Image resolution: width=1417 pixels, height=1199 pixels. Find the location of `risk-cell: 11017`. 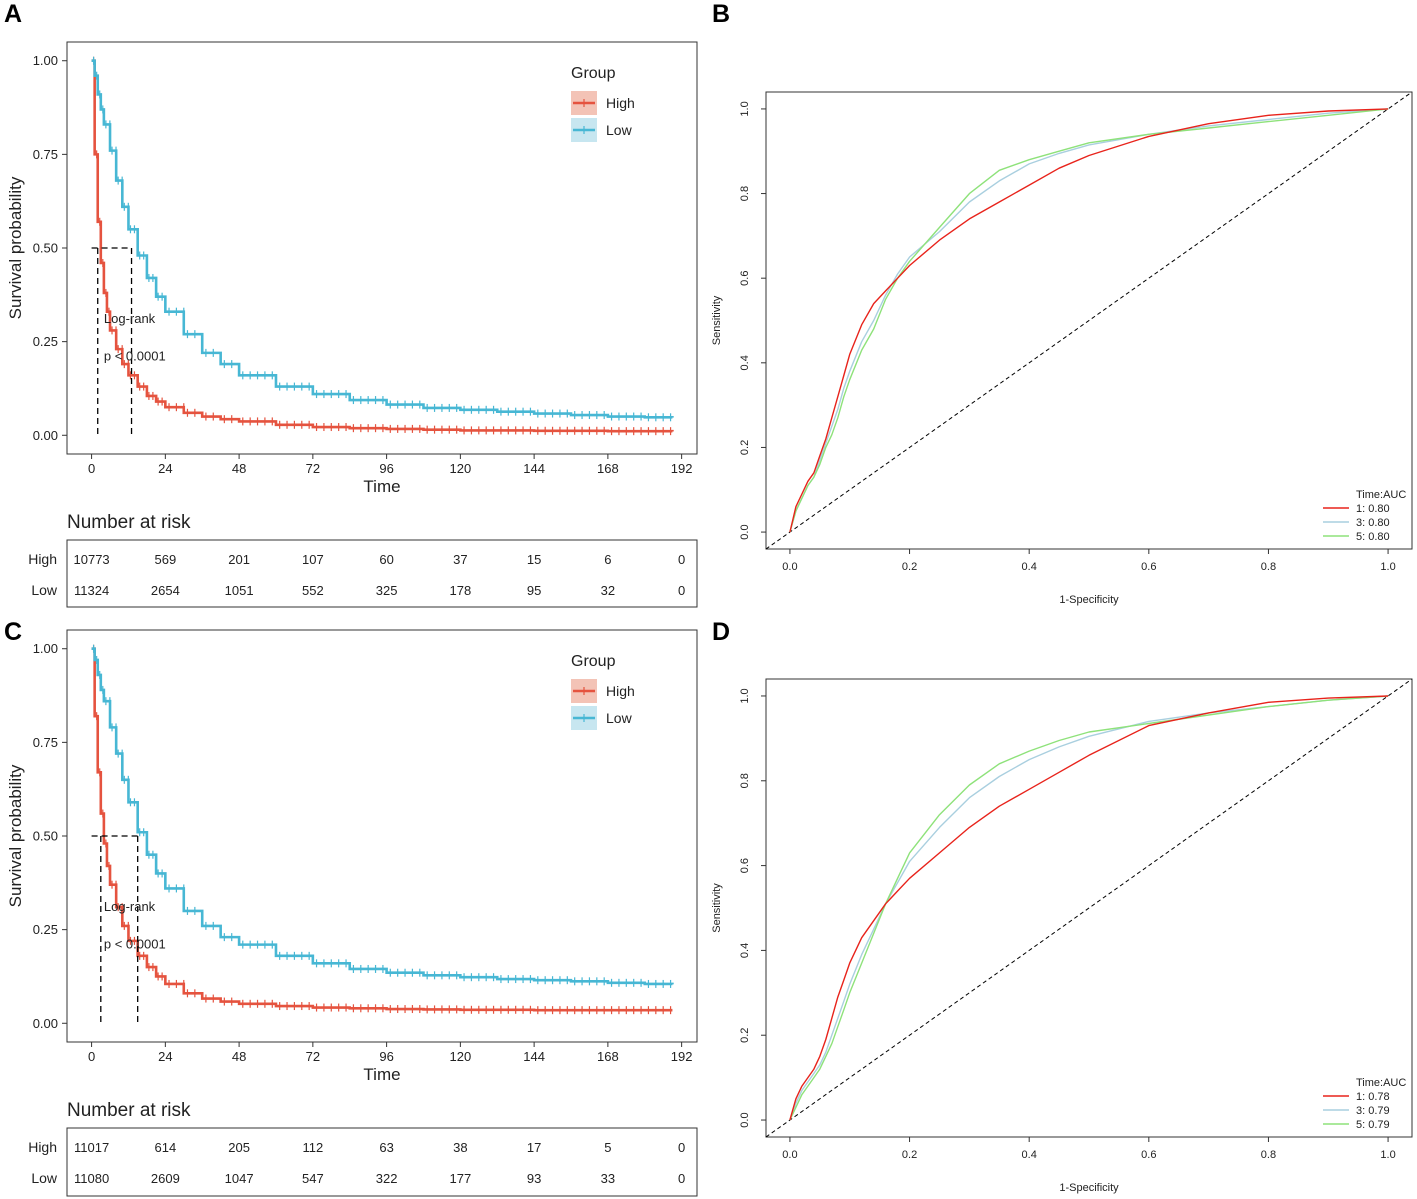

risk-cell: 11017 is located at coordinates (91, 1147).